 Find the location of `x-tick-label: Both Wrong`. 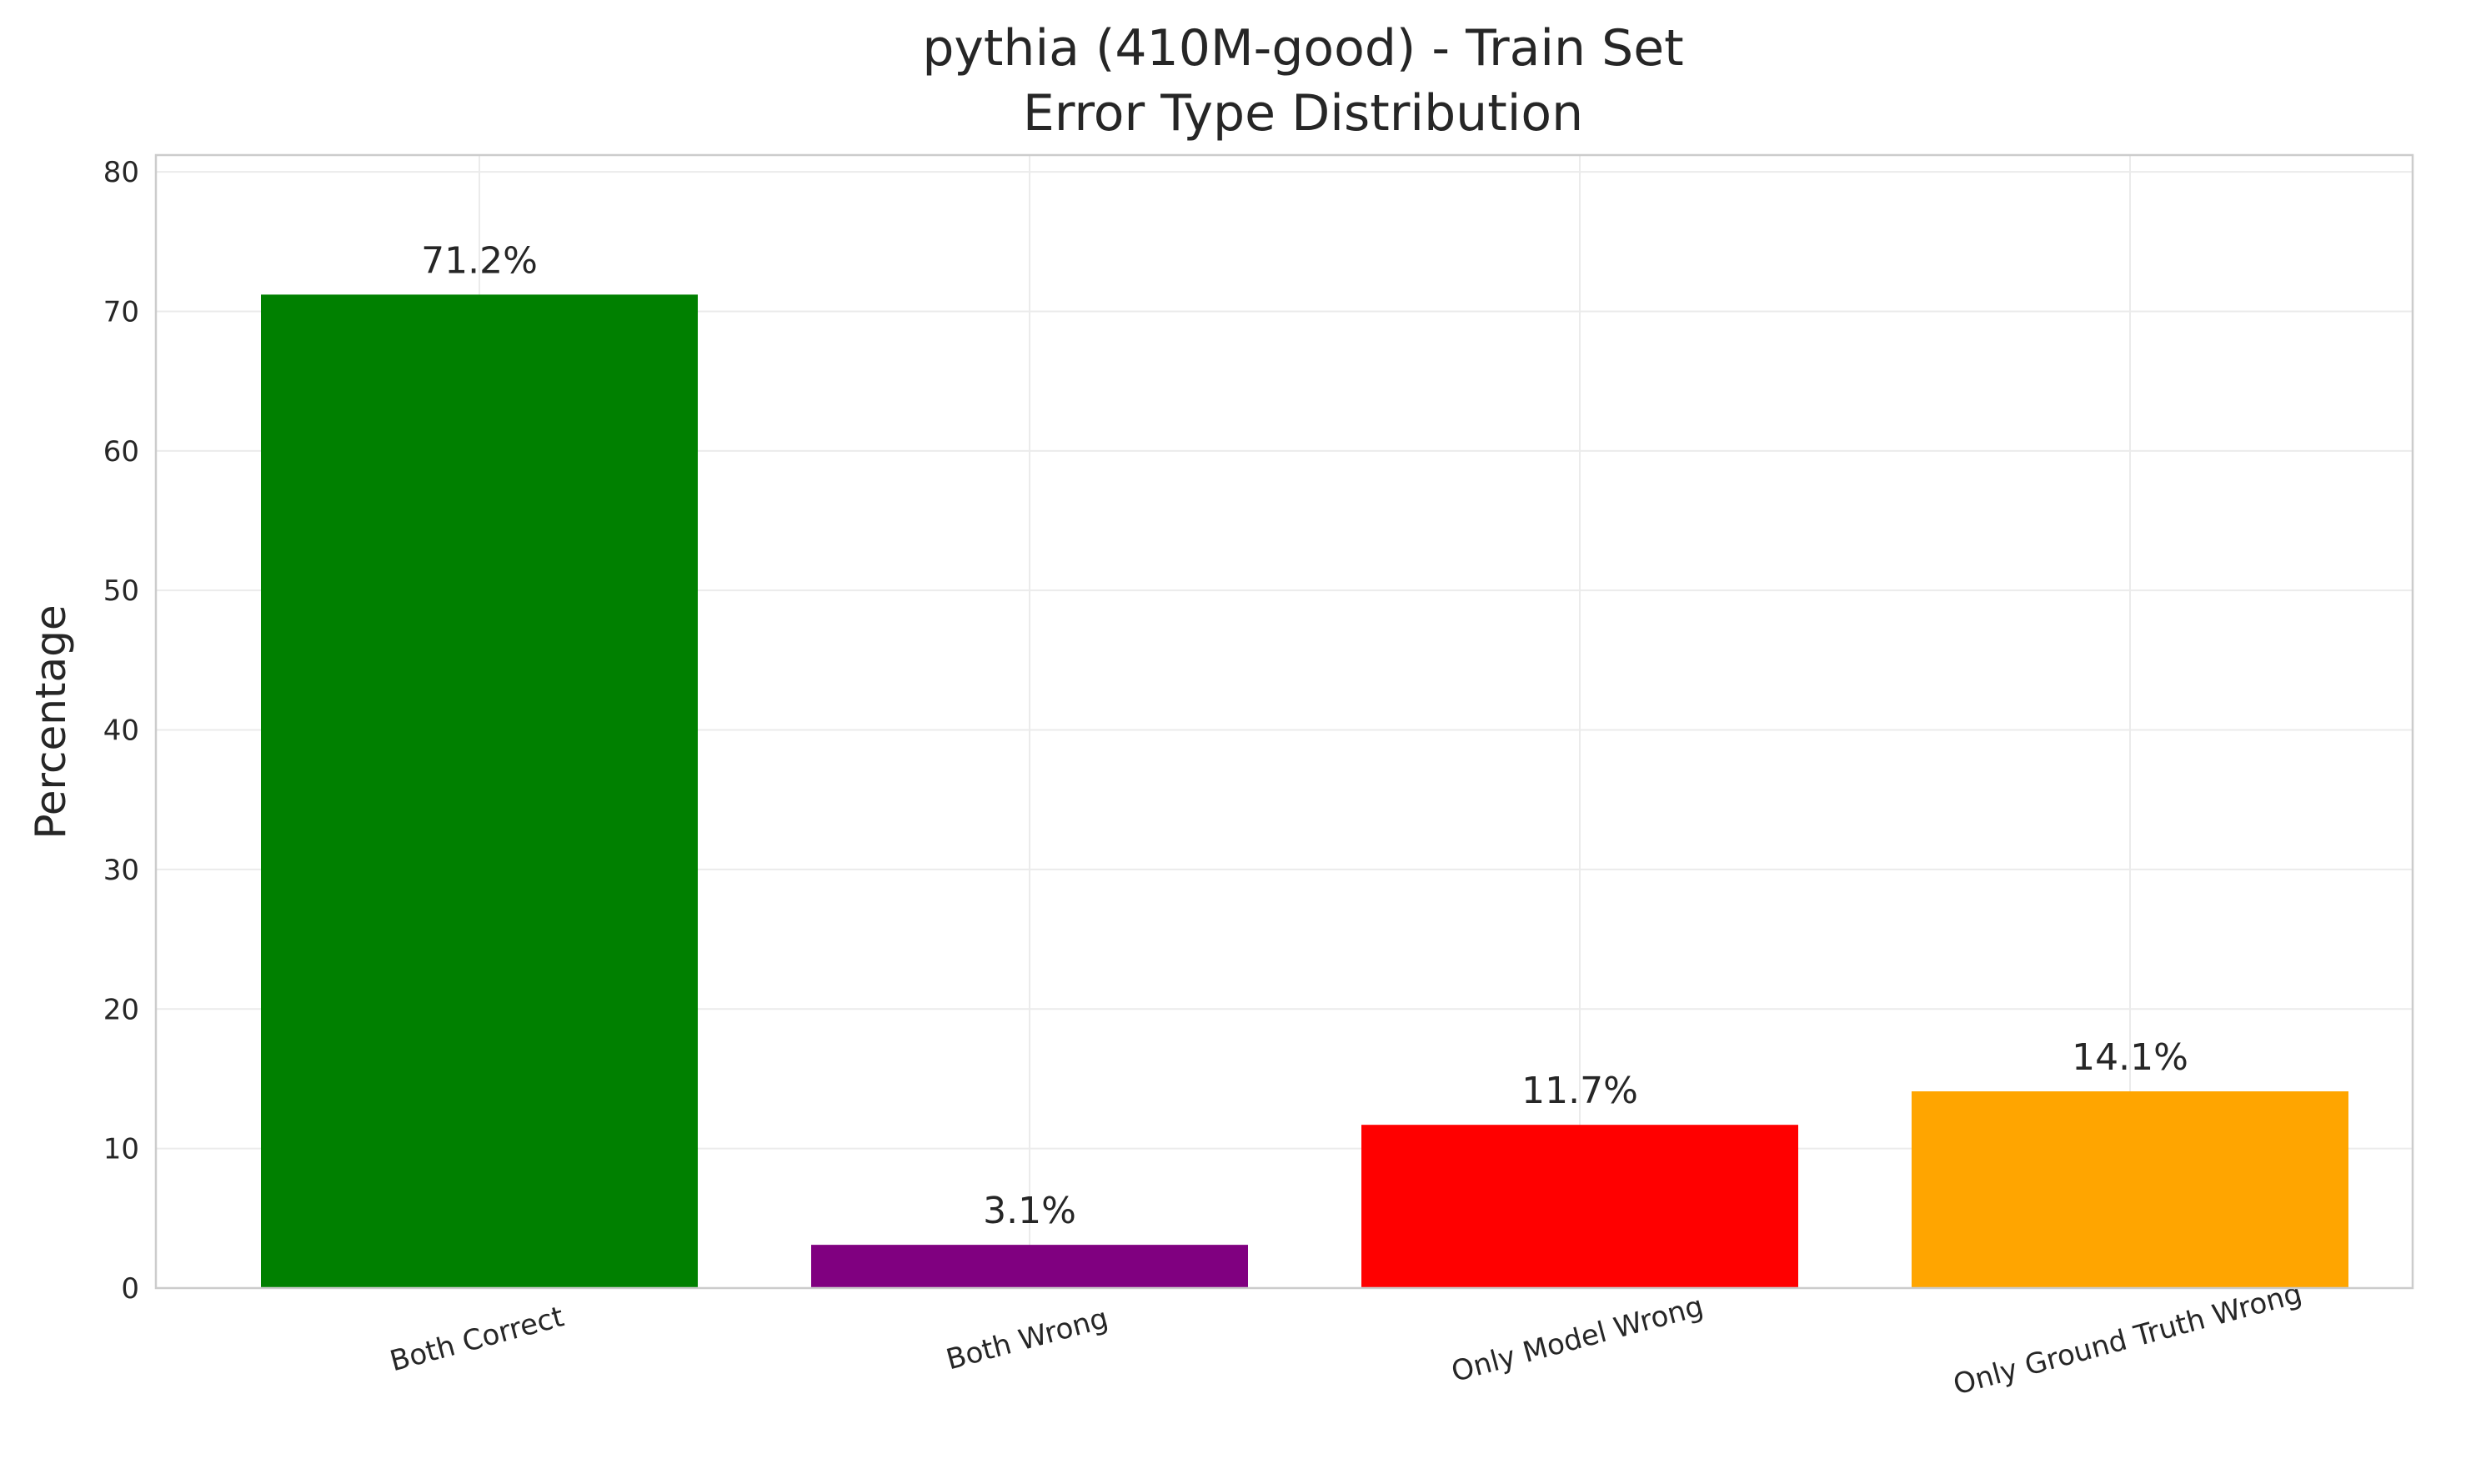

x-tick-label: Both Wrong is located at coordinates (1027, 1338).